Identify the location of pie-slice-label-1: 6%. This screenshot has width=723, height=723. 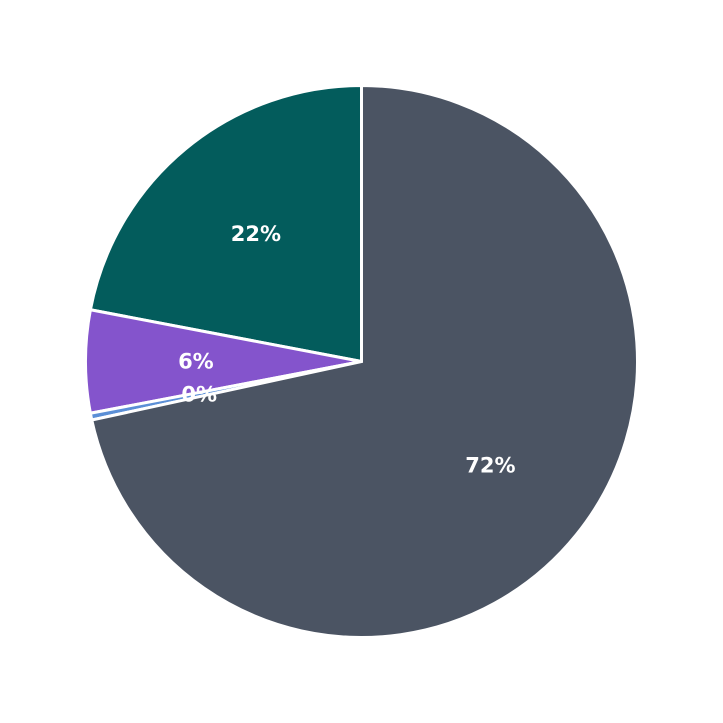
(196, 362).